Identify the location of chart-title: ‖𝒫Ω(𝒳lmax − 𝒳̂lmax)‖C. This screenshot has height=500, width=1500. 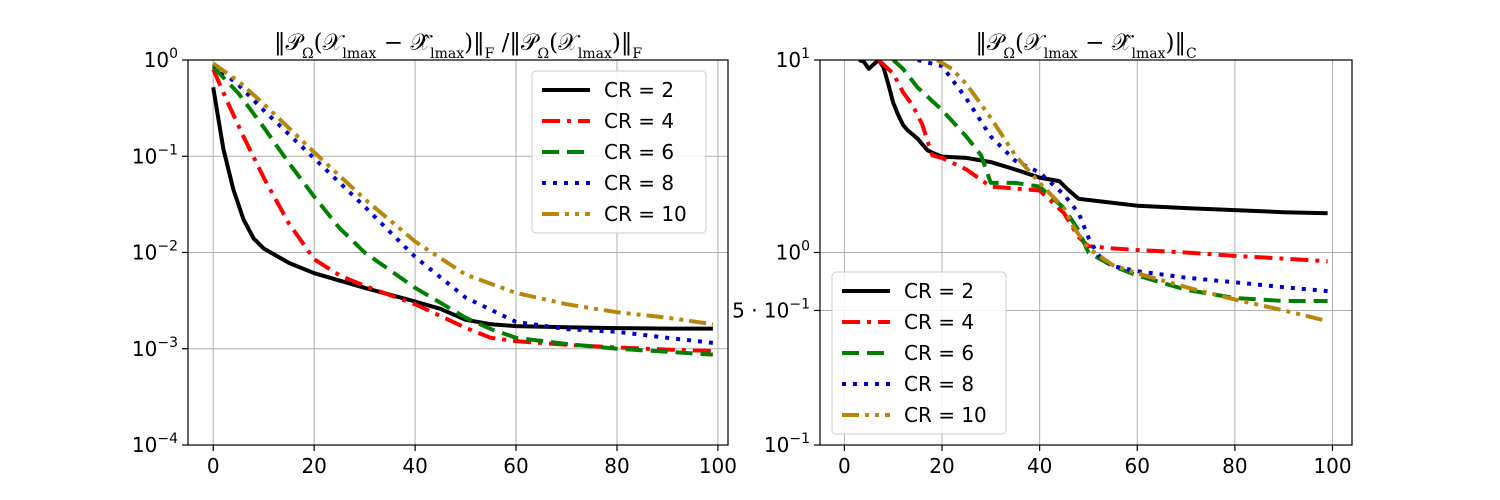
(1085, 46).